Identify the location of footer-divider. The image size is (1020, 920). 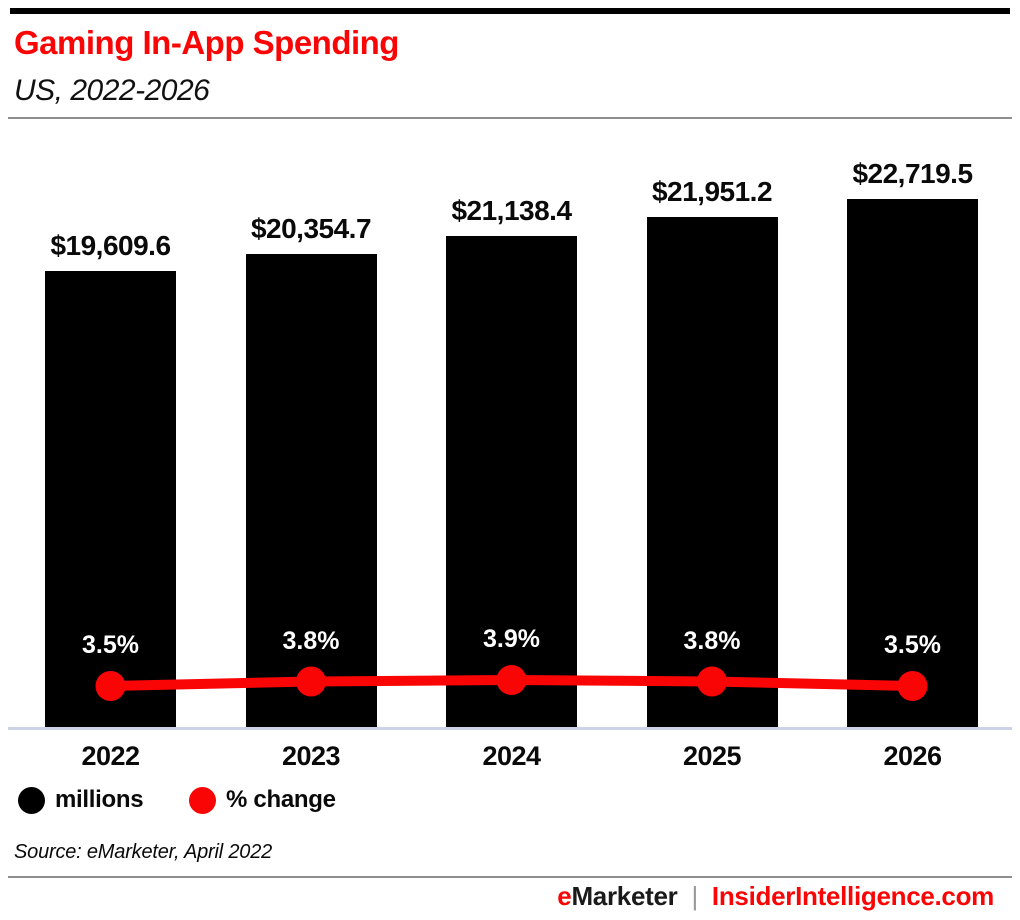
(510, 877).